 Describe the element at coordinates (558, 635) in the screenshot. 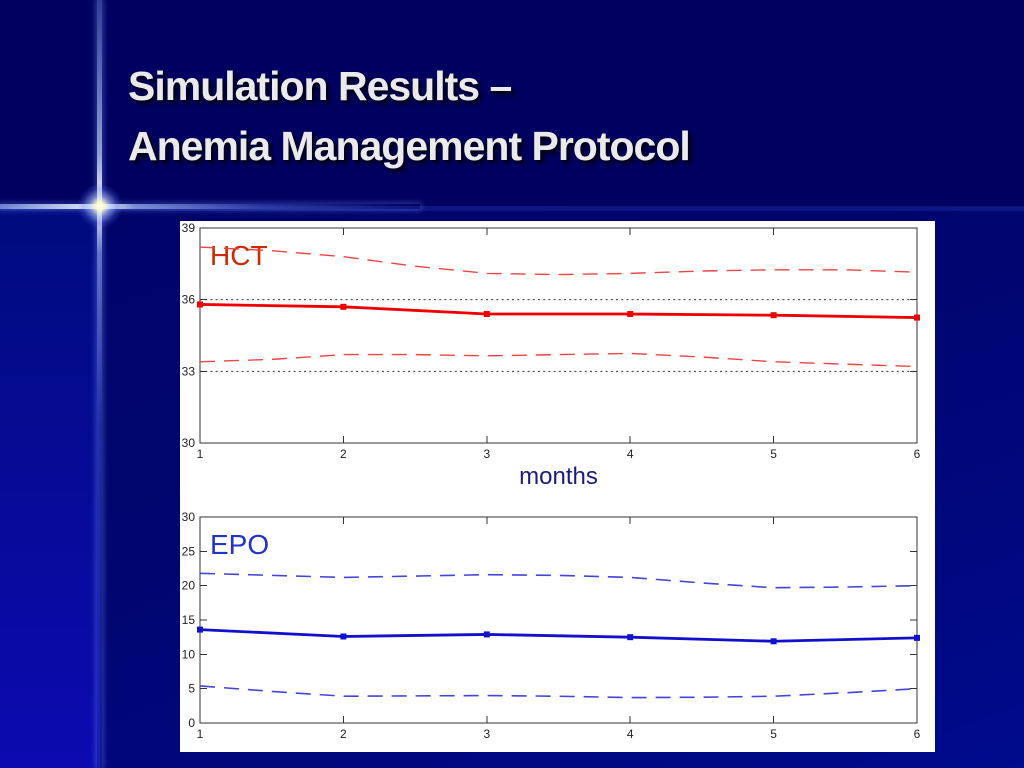

I see `series-epo-mean` at that location.